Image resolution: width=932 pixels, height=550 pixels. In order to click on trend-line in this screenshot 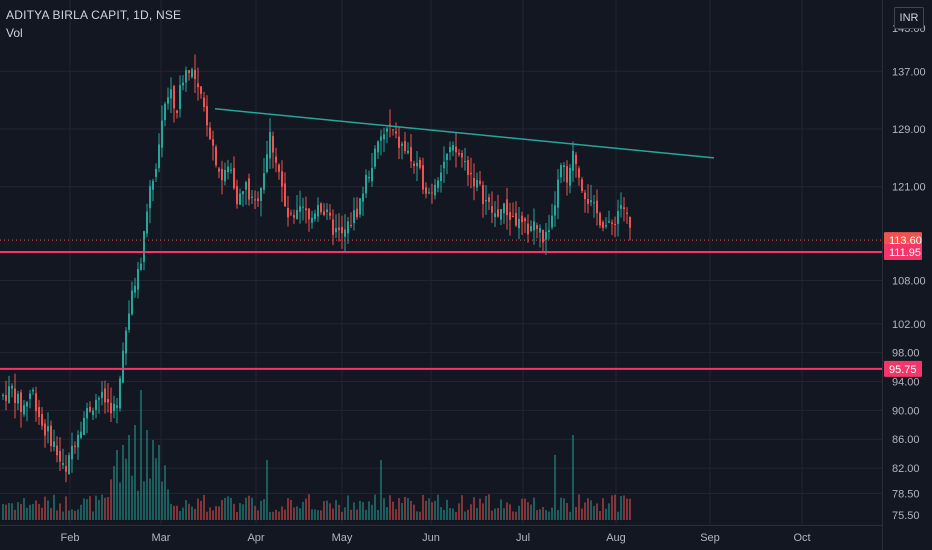, I will do `click(464, 133)`.